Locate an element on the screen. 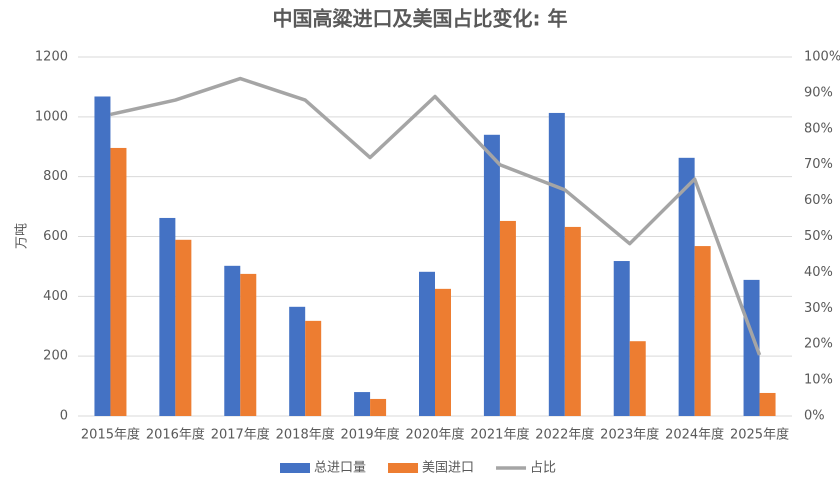 The height and width of the screenshot is (486, 840). x-tick-label: 2024年度 is located at coordinates (694, 435).